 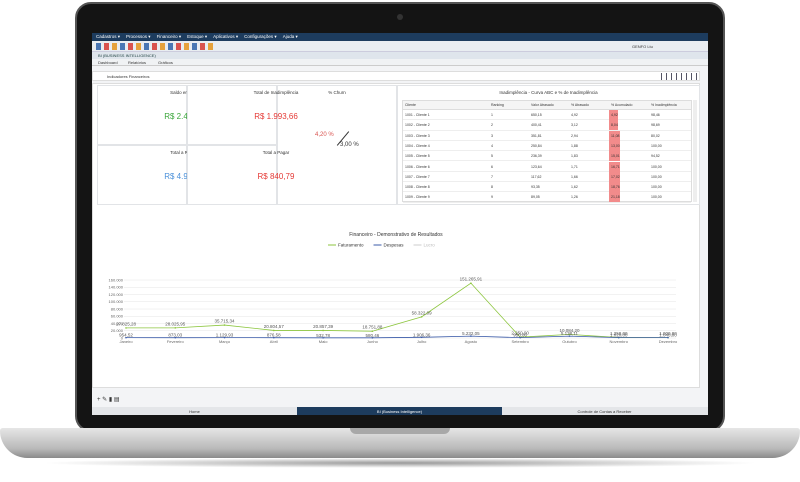 I want to click on table-cell: 18,76, so click(x=614, y=187).